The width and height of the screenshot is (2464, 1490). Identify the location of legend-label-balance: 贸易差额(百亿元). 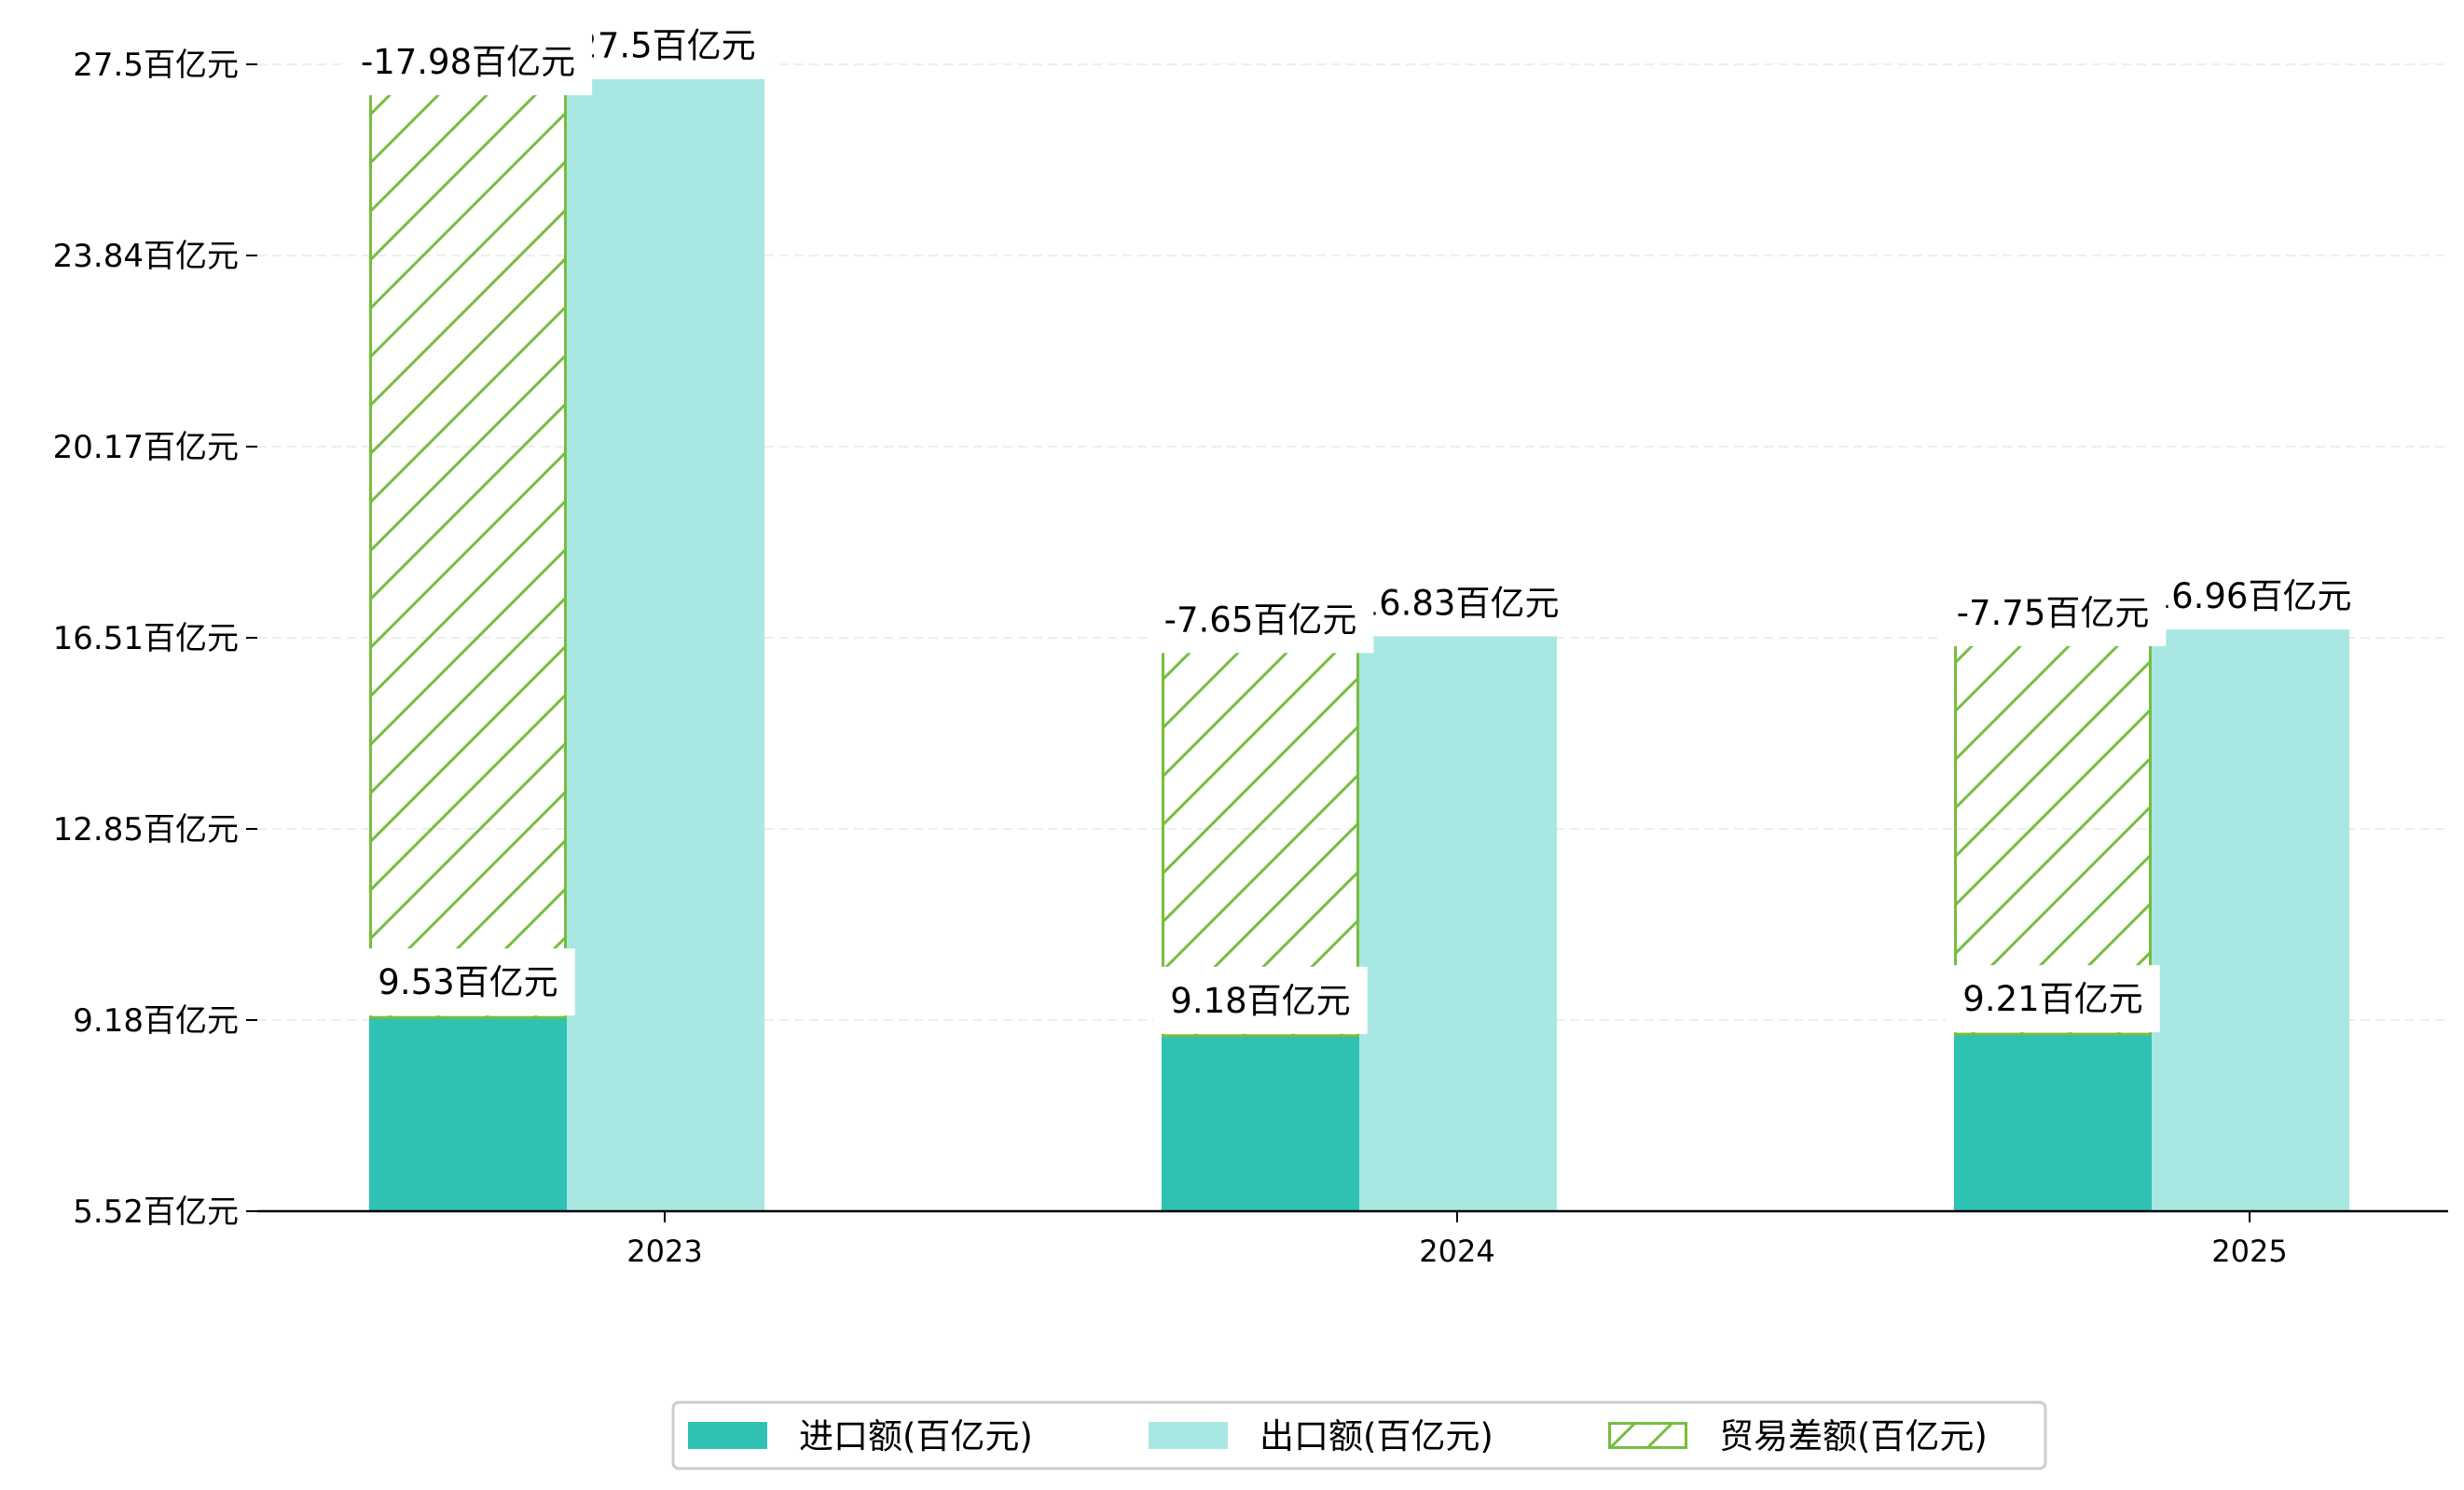
(1853, 1436).